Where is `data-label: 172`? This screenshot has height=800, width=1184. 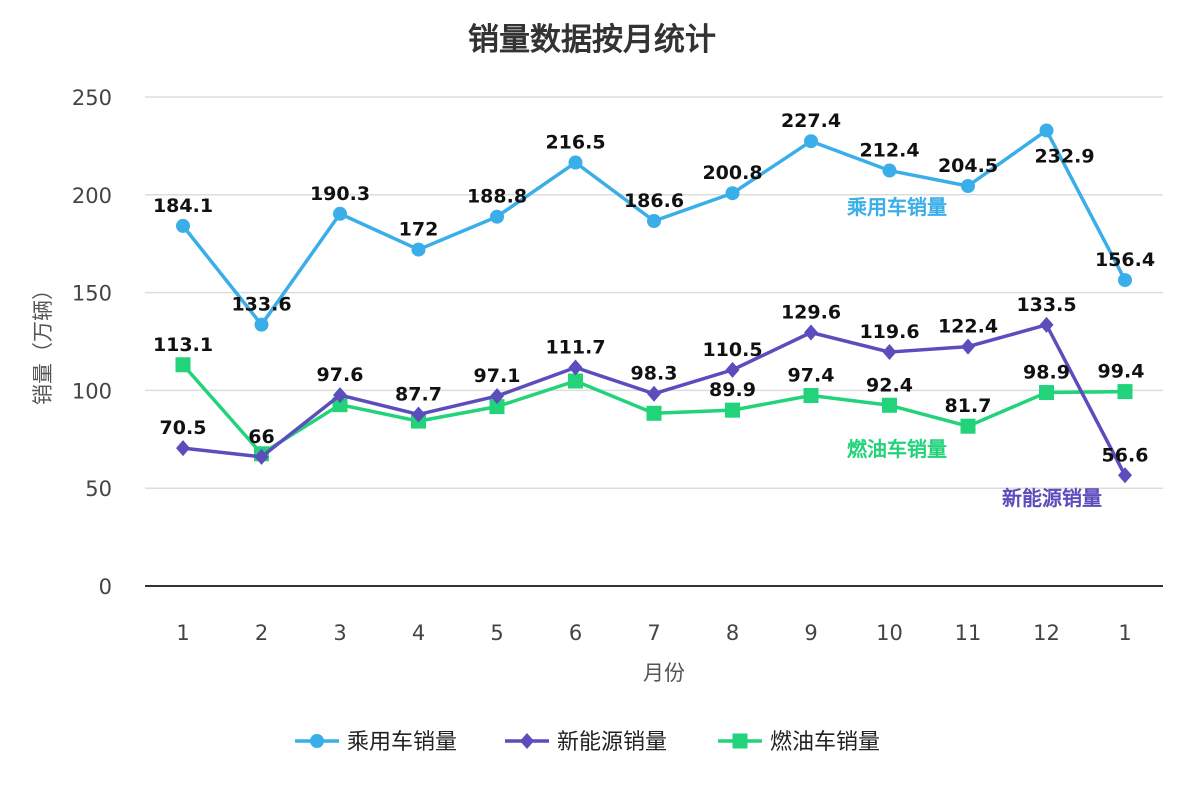
data-label: 172 is located at coordinates (419, 230).